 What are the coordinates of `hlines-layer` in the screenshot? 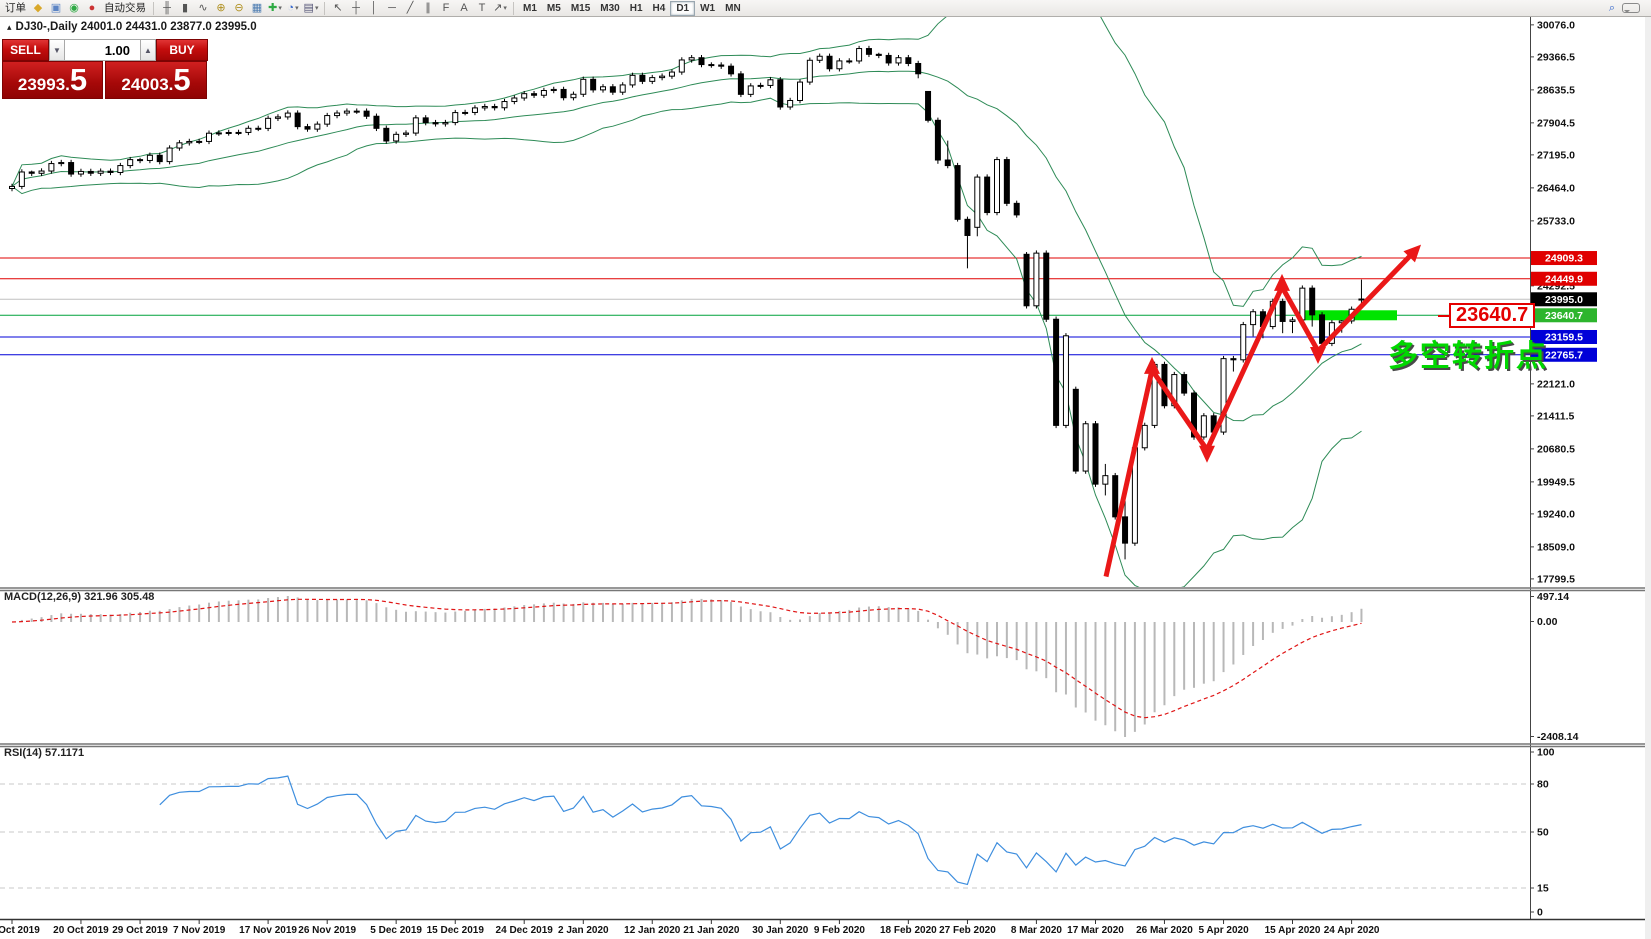 It's located at (765, 306).